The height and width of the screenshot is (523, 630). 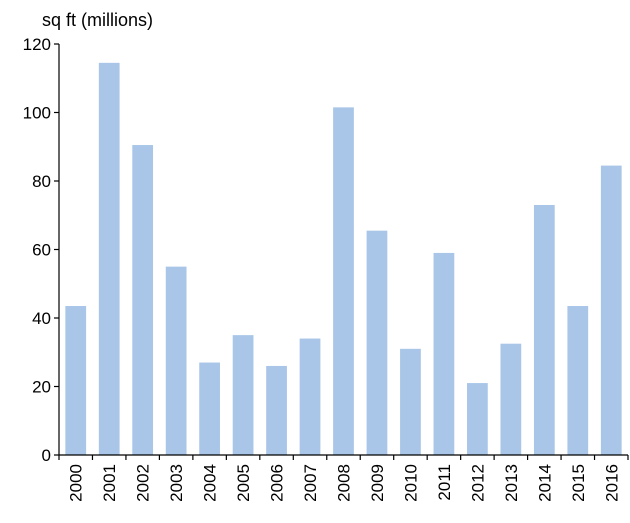 I want to click on bar-2016, so click(x=611, y=310).